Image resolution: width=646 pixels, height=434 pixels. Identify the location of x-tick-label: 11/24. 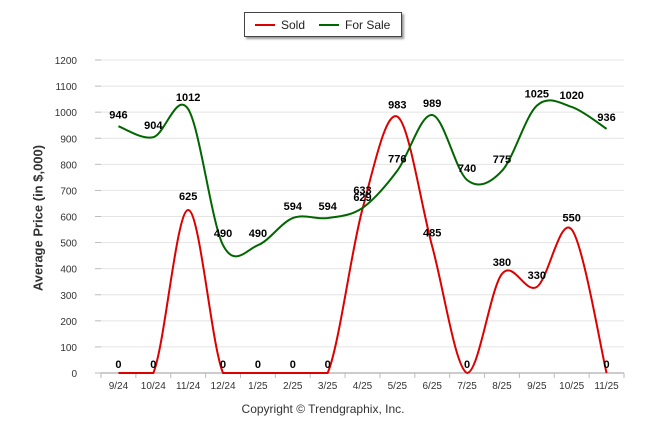
(188, 386).